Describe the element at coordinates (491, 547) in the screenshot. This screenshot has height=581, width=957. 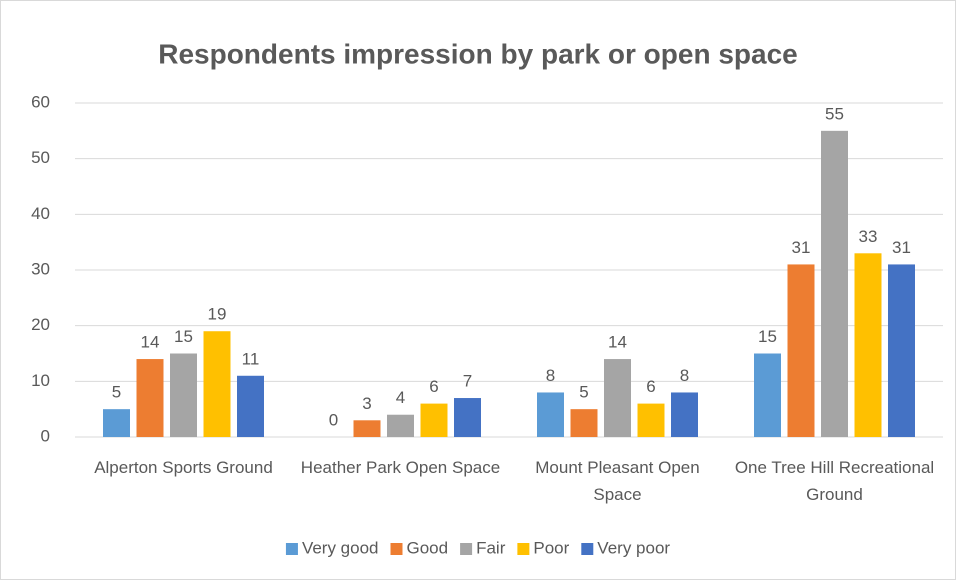
I see `legend-label: Fair` at that location.